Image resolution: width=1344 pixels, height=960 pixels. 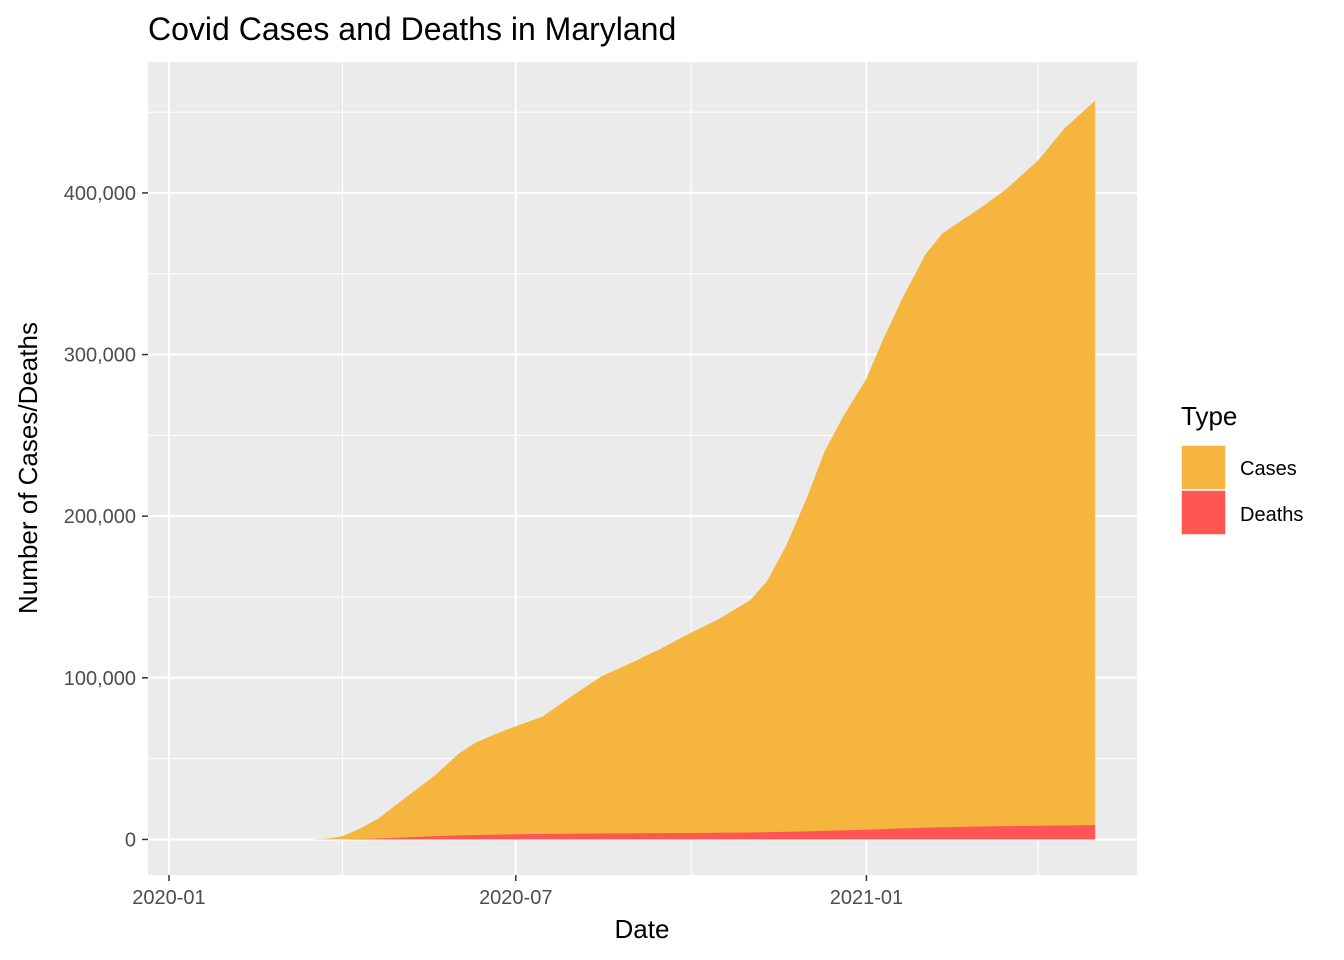 I want to click on legend-item-deaths: Deaths, so click(x=1241, y=512).